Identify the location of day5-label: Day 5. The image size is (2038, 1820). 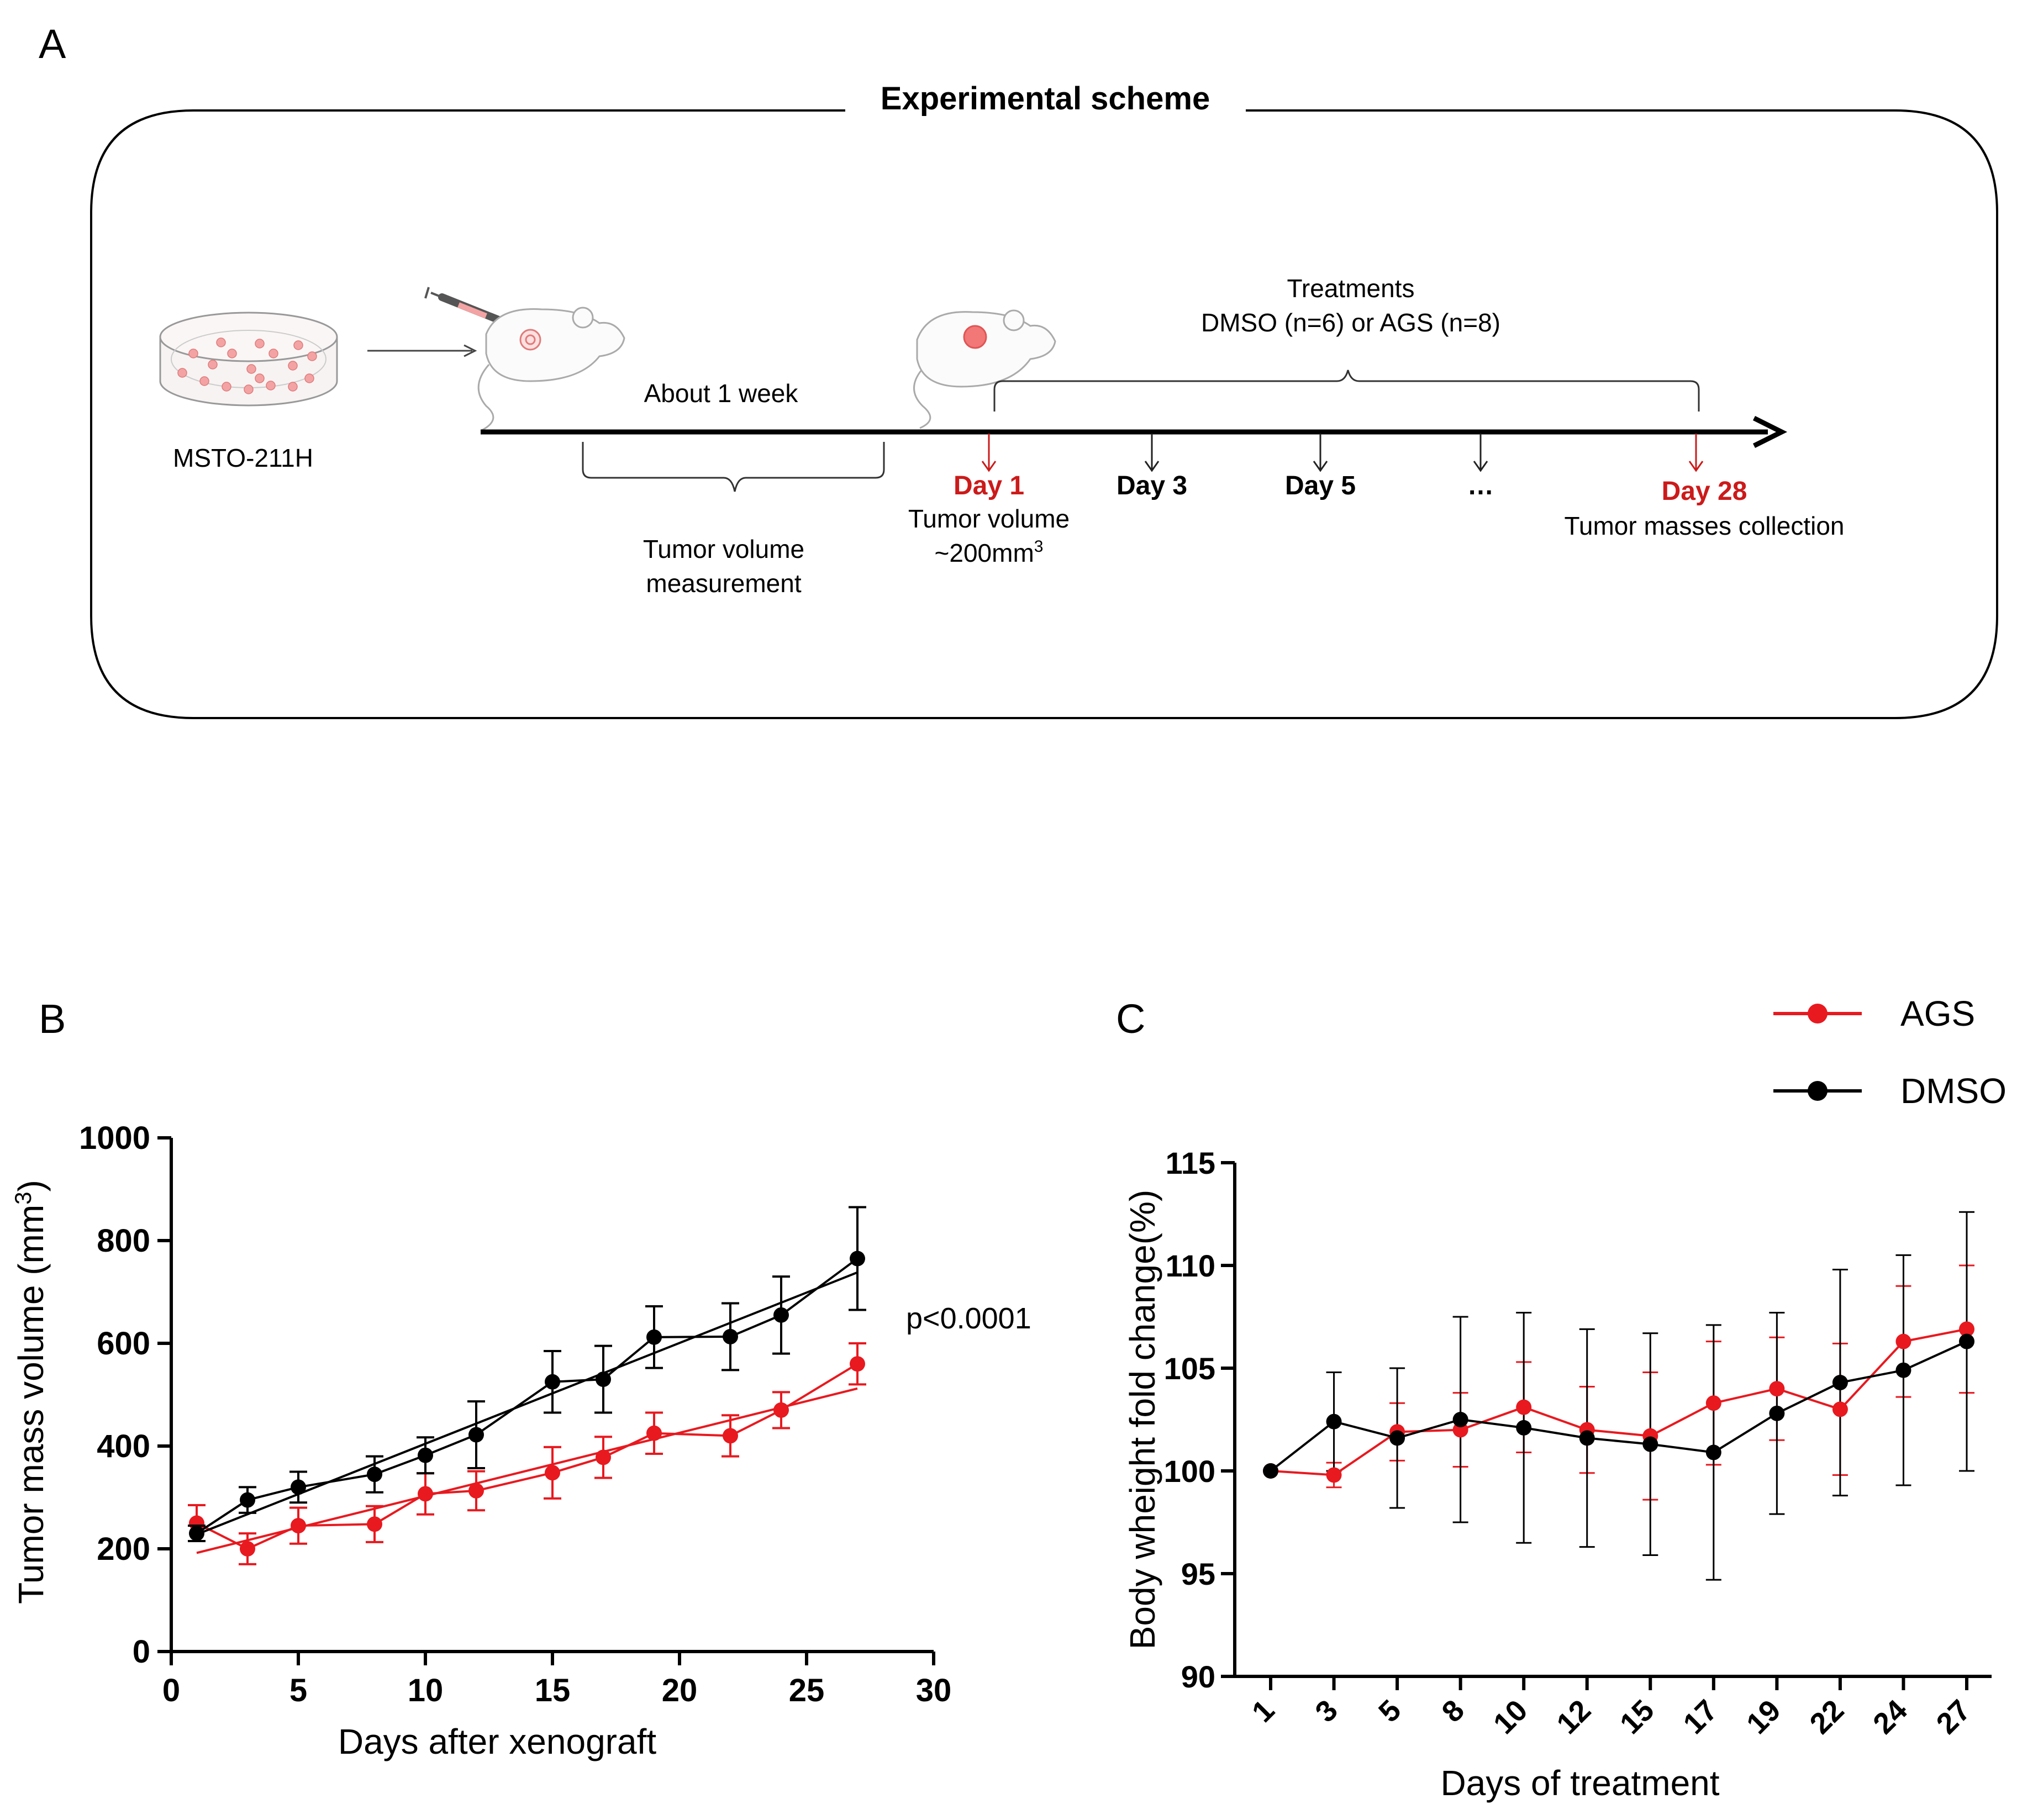
(1320, 486).